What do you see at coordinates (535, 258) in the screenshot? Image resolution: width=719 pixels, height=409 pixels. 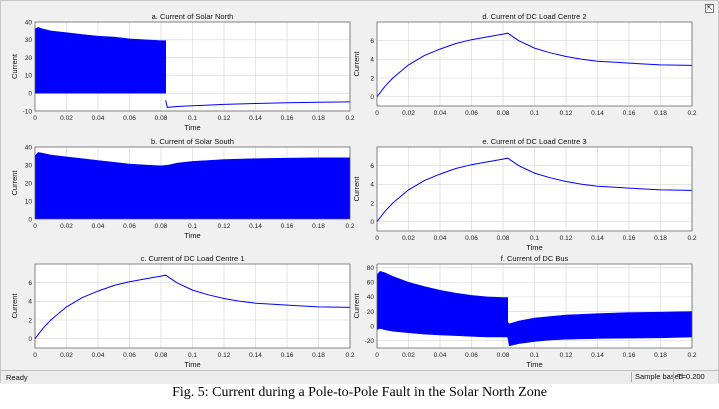 I see `plot-title: f. Current of DC Bus` at bounding box center [535, 258].